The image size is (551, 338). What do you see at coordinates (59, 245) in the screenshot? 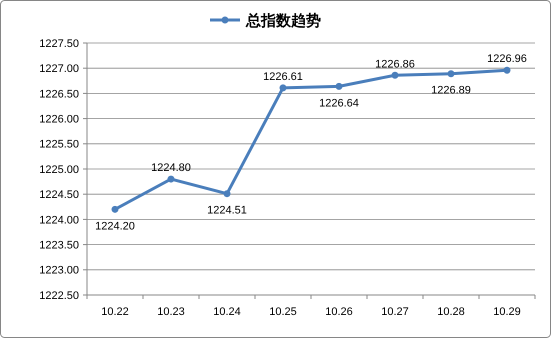
I see `y-tick-label: 1223.50` at bounding box center [59, 245].